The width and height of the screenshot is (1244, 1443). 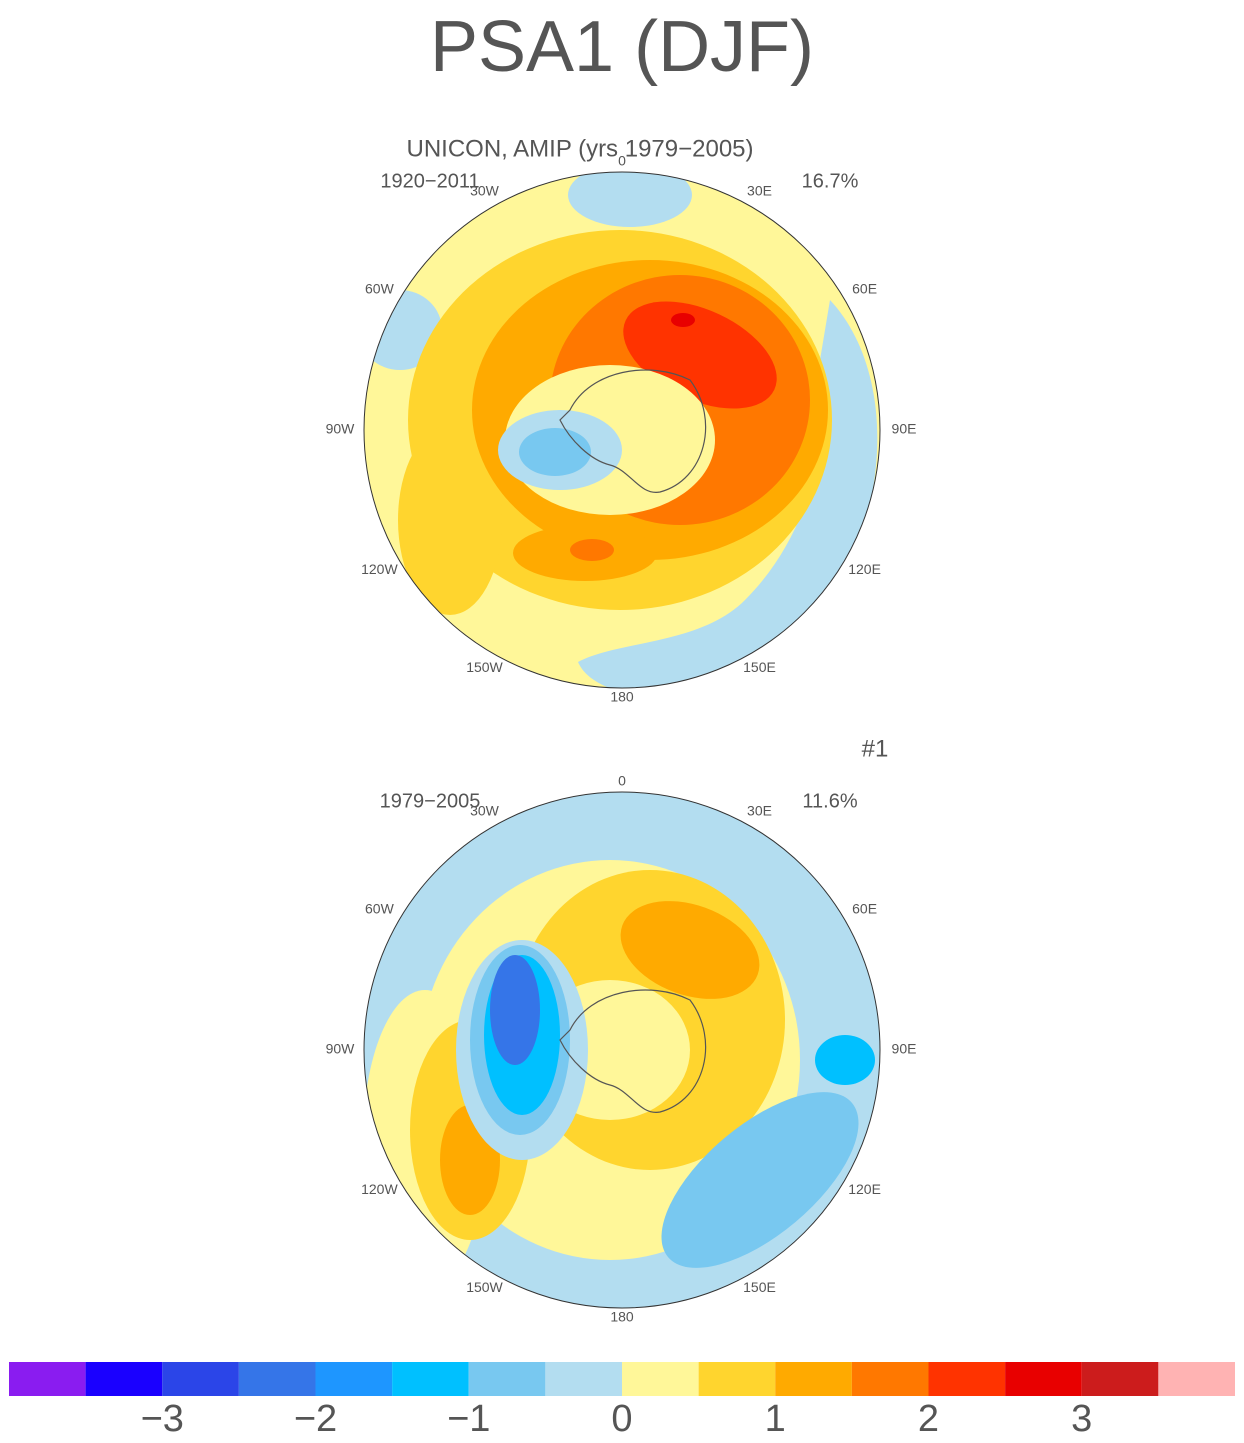 I want to click on colorbar-tick-label: 0, so click(x=621, y=1419).